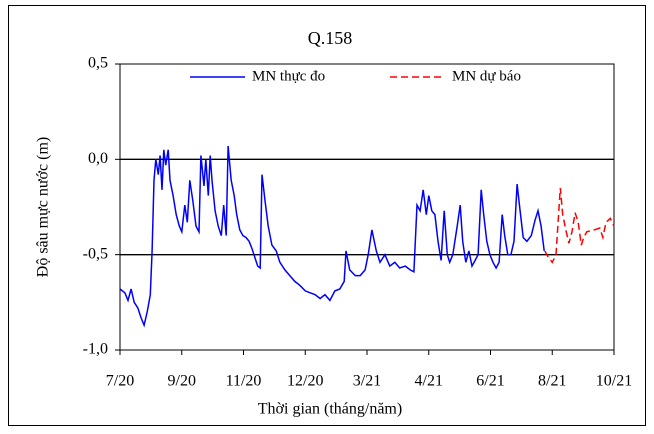  Describe the element at coordinates (490, 381) in the screenshot. I see `x-tick-label: 6/21` at that location.